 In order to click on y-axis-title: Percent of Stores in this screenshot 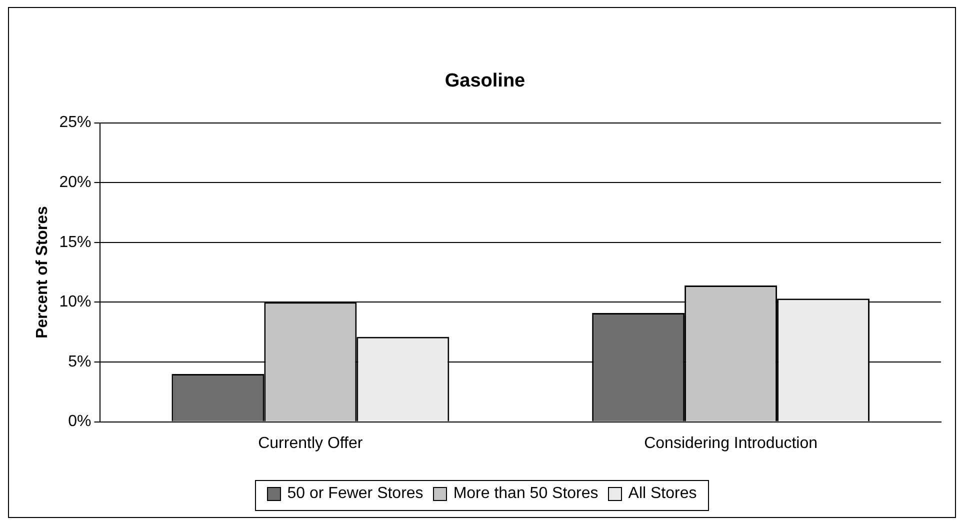, I will do `click(43, 272)`.